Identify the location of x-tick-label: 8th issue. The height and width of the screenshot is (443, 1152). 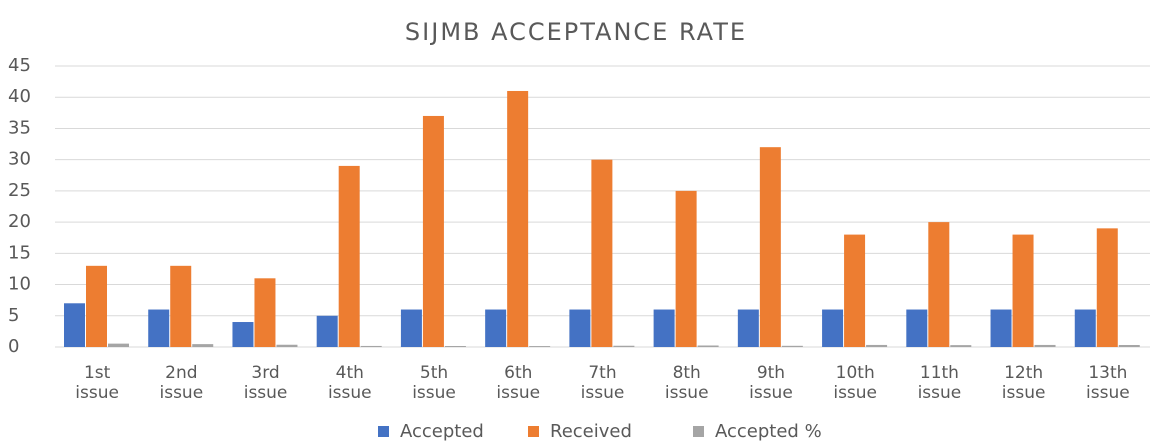
(686, 383).